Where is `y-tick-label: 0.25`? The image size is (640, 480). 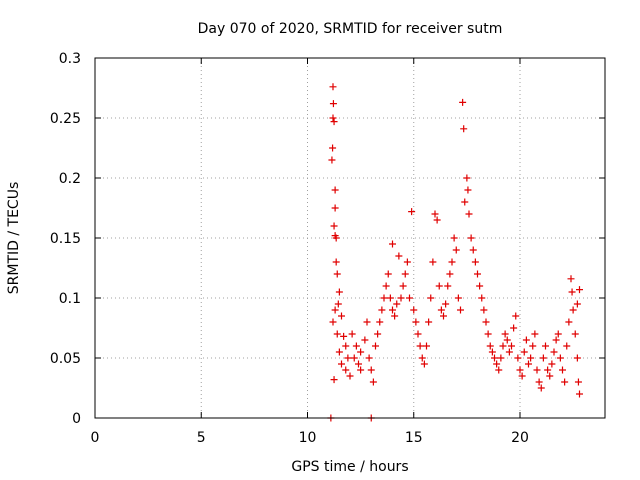
y-tick-label: 0.25 is located at coordinates (65, 119).